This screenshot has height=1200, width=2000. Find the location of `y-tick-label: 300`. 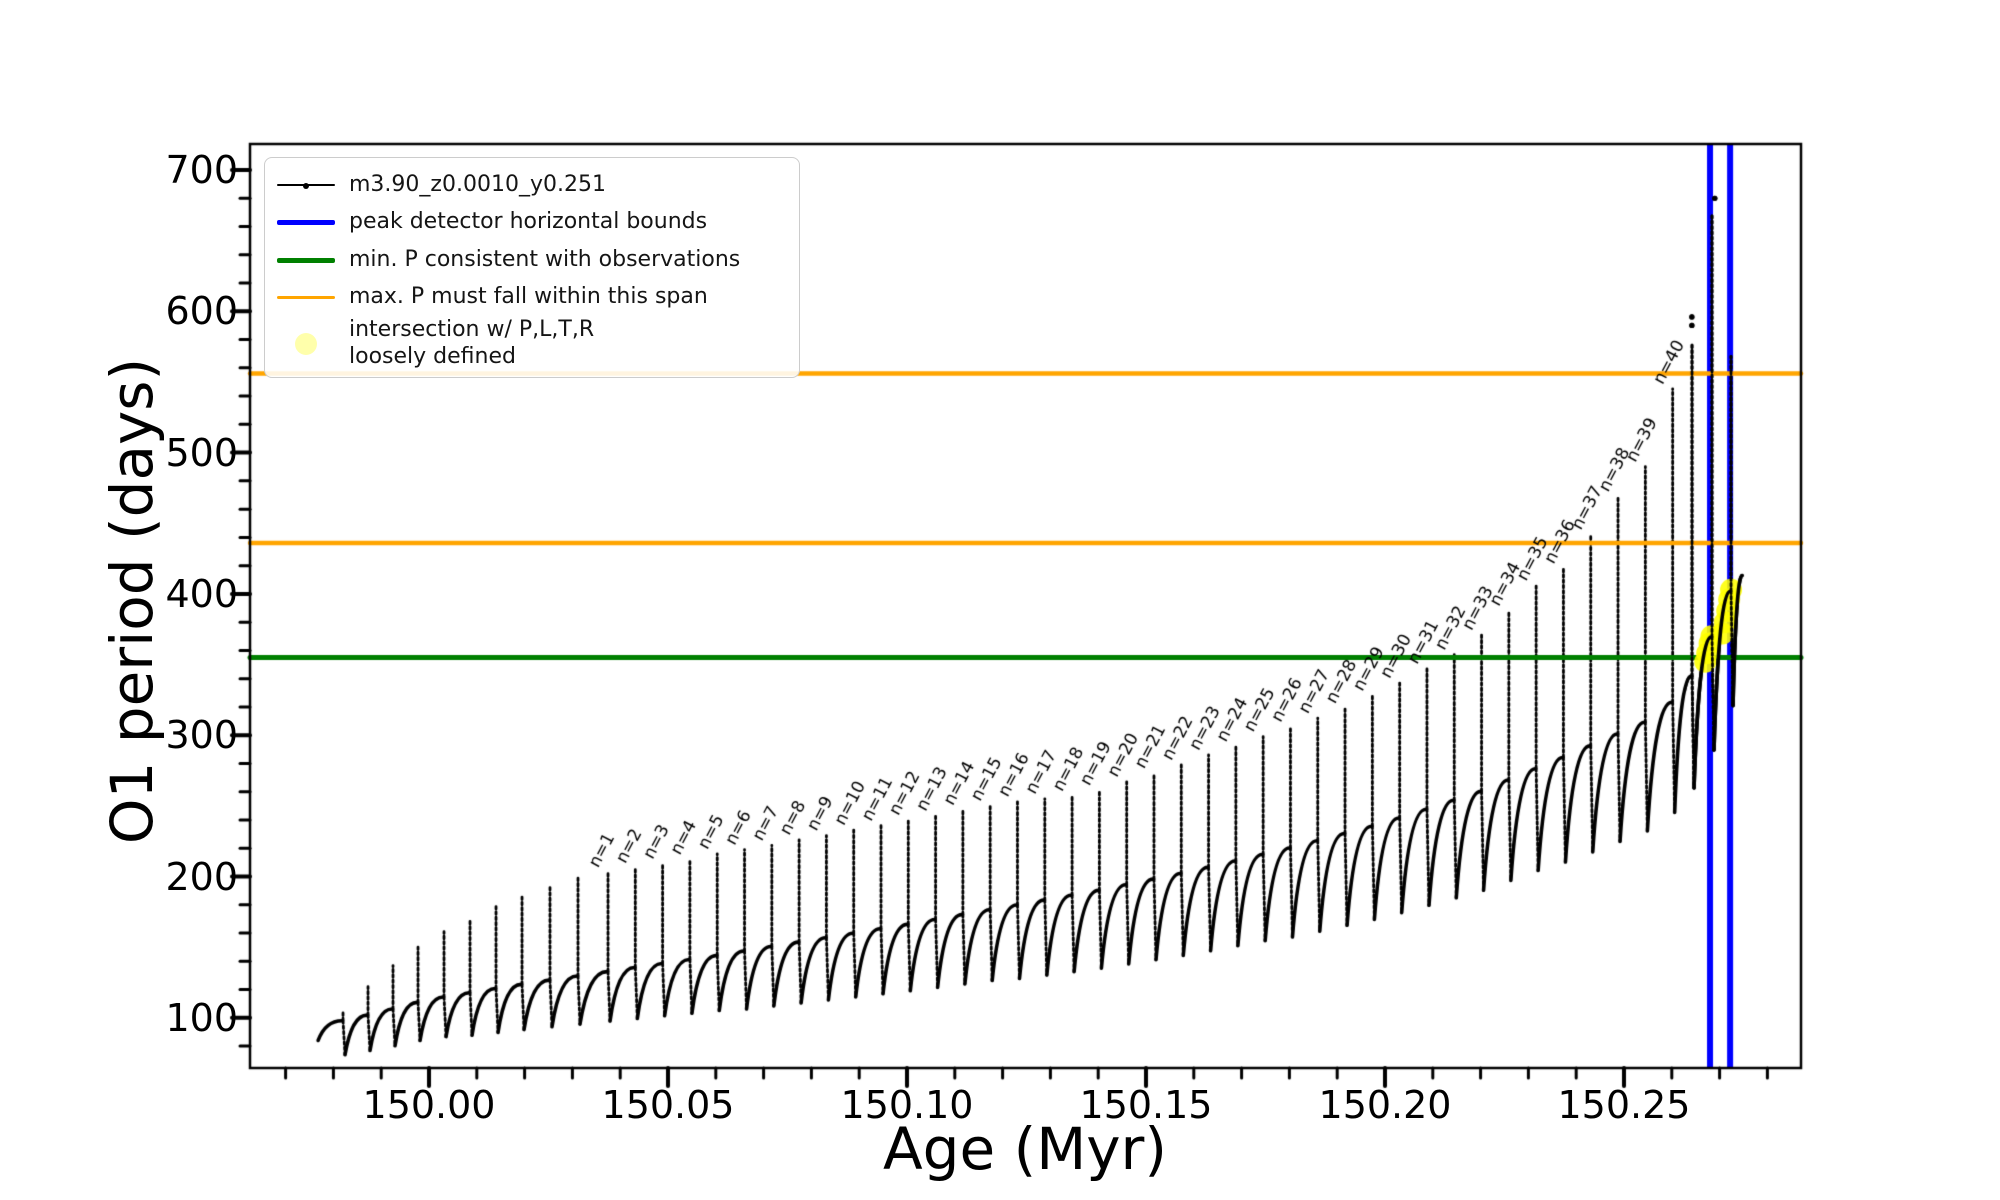

y-tick-label: 300 is located at coordinates (201, 735).